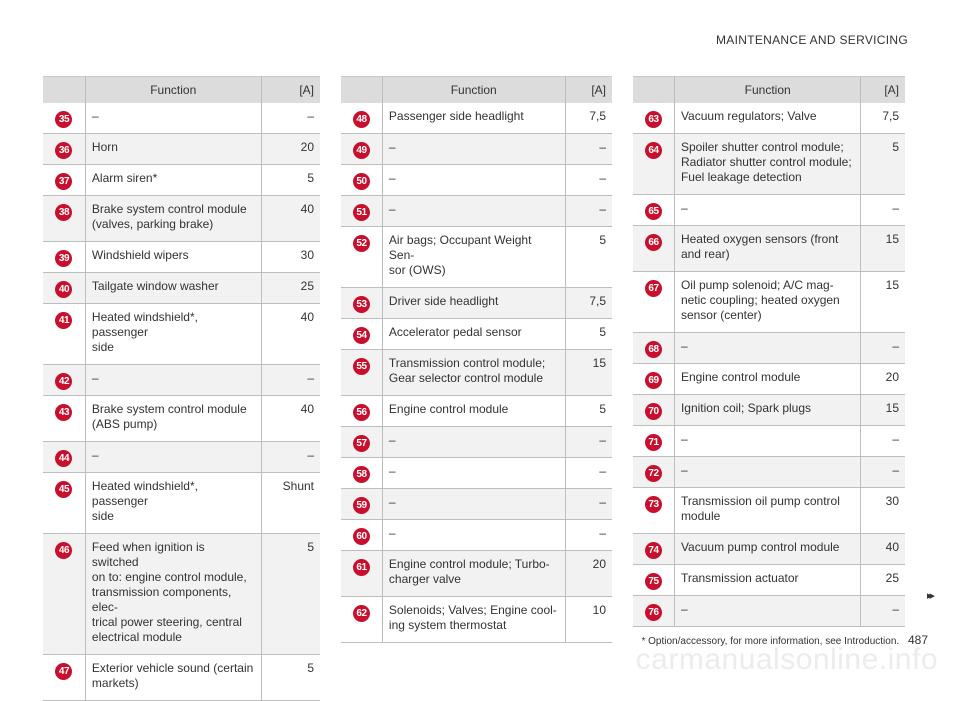  What do you see at coordinates (64, 289) in the screenshot?
I see `fuse-number-badge: 40` at bounding box center [64, 289].